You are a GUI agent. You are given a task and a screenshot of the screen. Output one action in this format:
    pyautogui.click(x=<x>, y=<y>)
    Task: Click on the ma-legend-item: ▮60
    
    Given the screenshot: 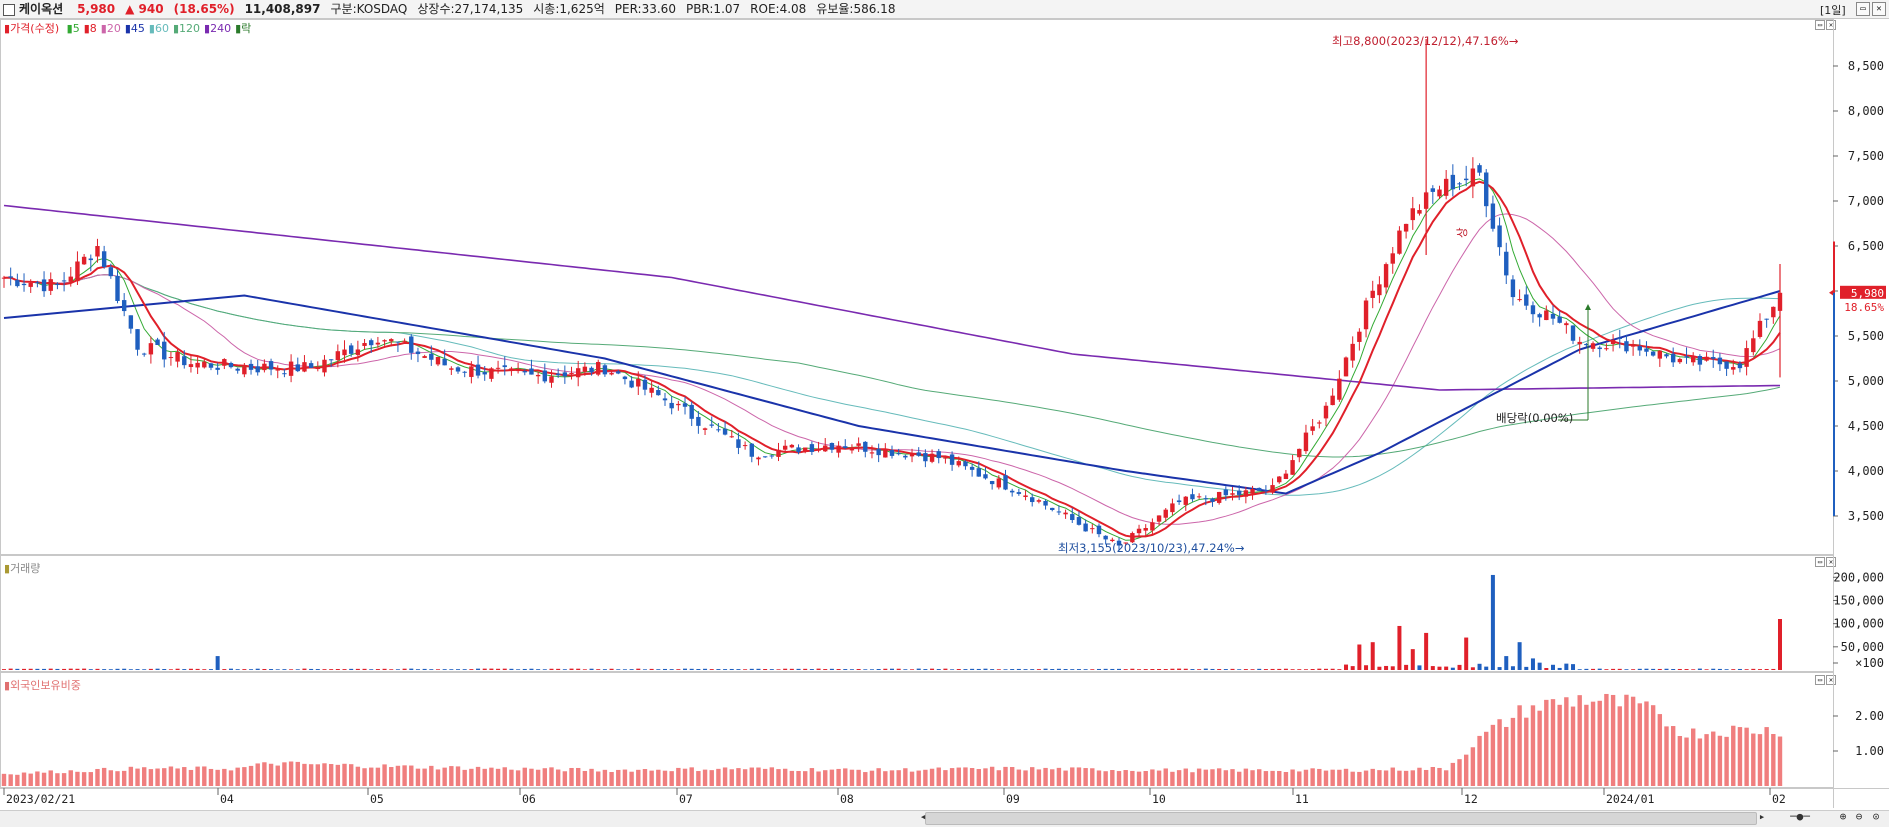 What is the action you would take?
    pyautogui.click(x=158, y=28)
    